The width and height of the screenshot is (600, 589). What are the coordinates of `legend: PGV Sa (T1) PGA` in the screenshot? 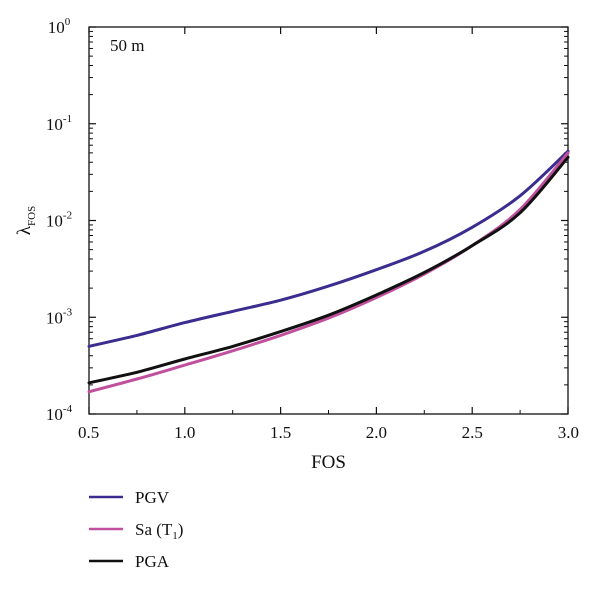 It's located at (136, 529).